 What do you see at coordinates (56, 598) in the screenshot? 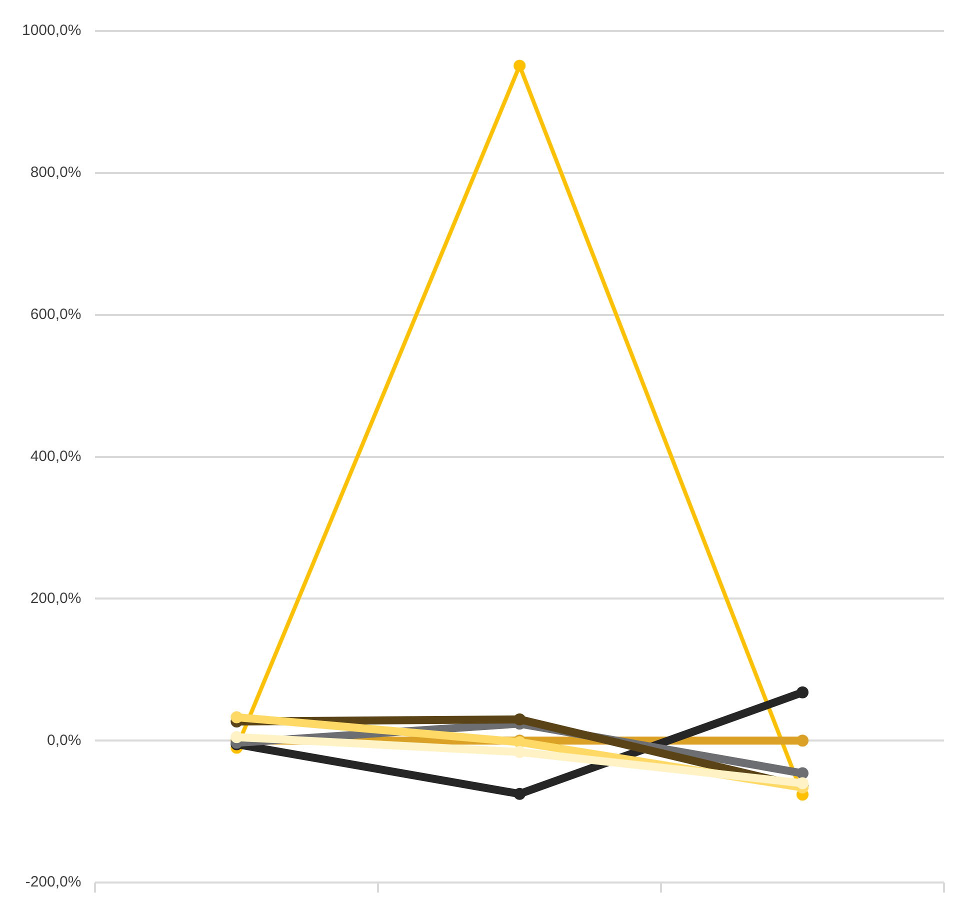
I see `y-tick-label: 200,0%` at bounding box center [56, 598].